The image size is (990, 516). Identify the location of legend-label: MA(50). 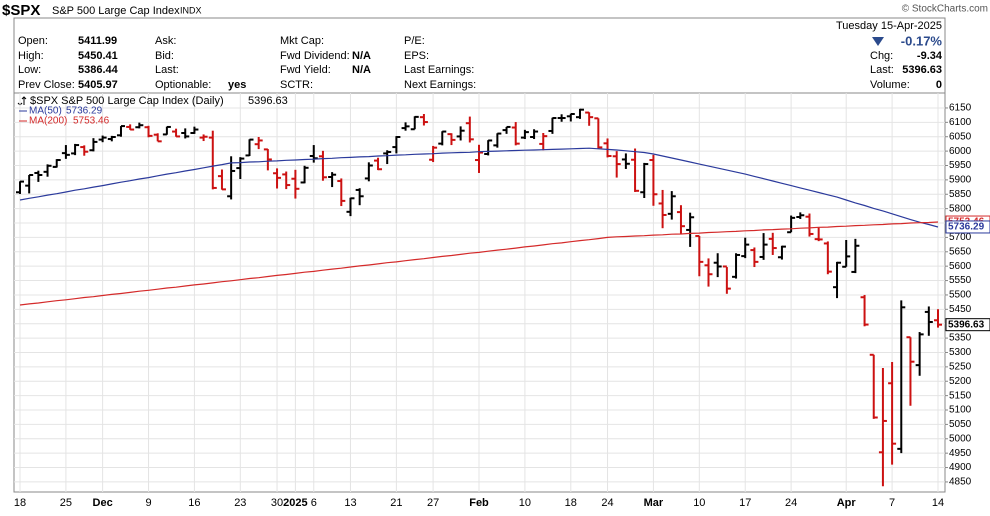
(45, 111).